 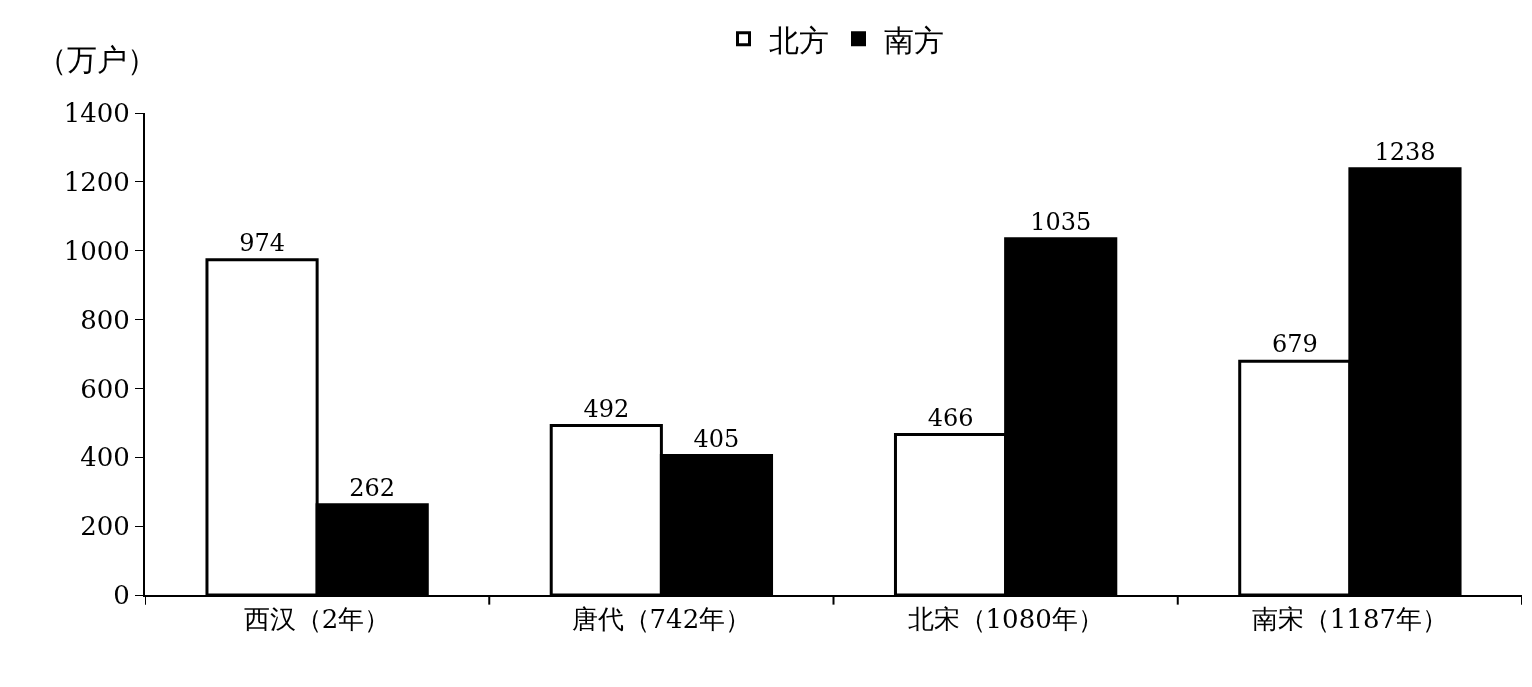 What do you see at coordinates (317, 619) in the screenshot?
I see `x-tick-label: 西汉（2年）` at bounding box center [317, 619].